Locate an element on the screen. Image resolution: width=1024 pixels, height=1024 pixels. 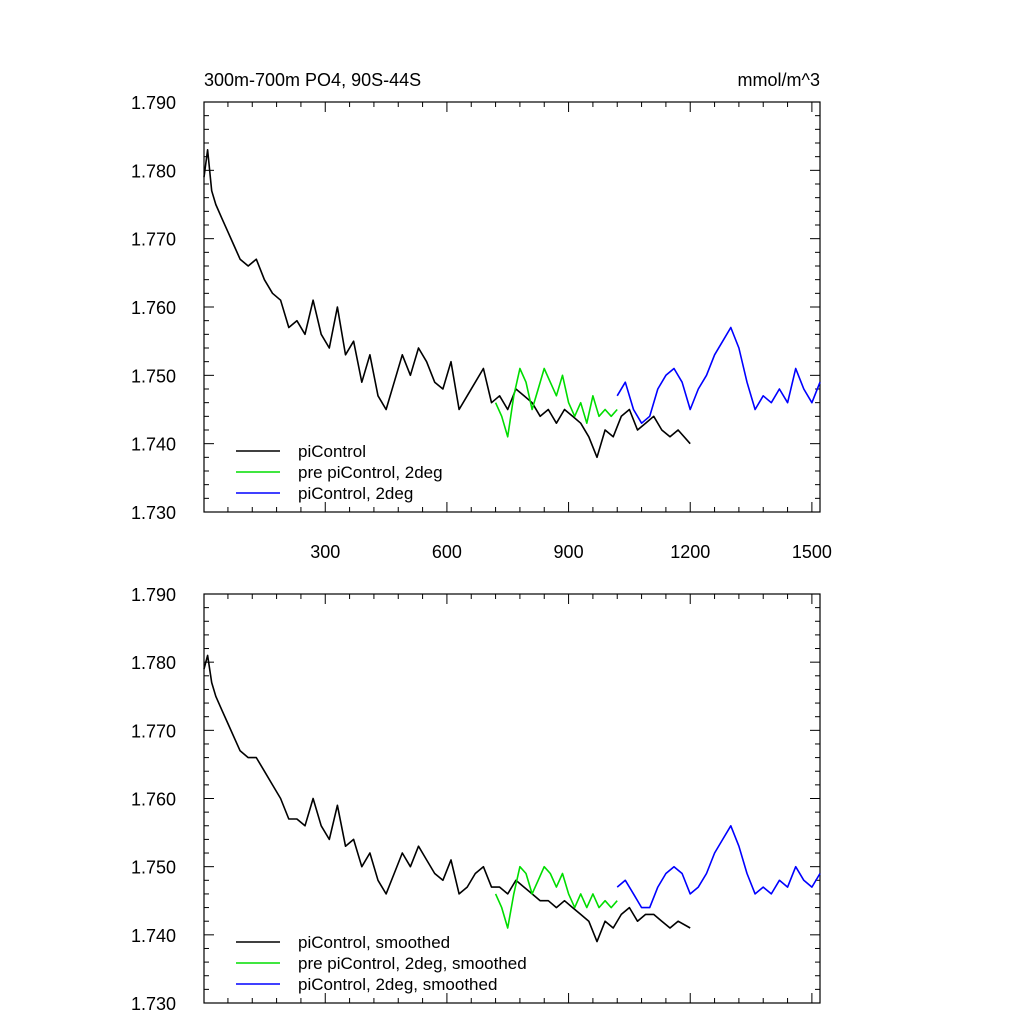
x-tick-label: 600 is located at coordinates (447, 552).